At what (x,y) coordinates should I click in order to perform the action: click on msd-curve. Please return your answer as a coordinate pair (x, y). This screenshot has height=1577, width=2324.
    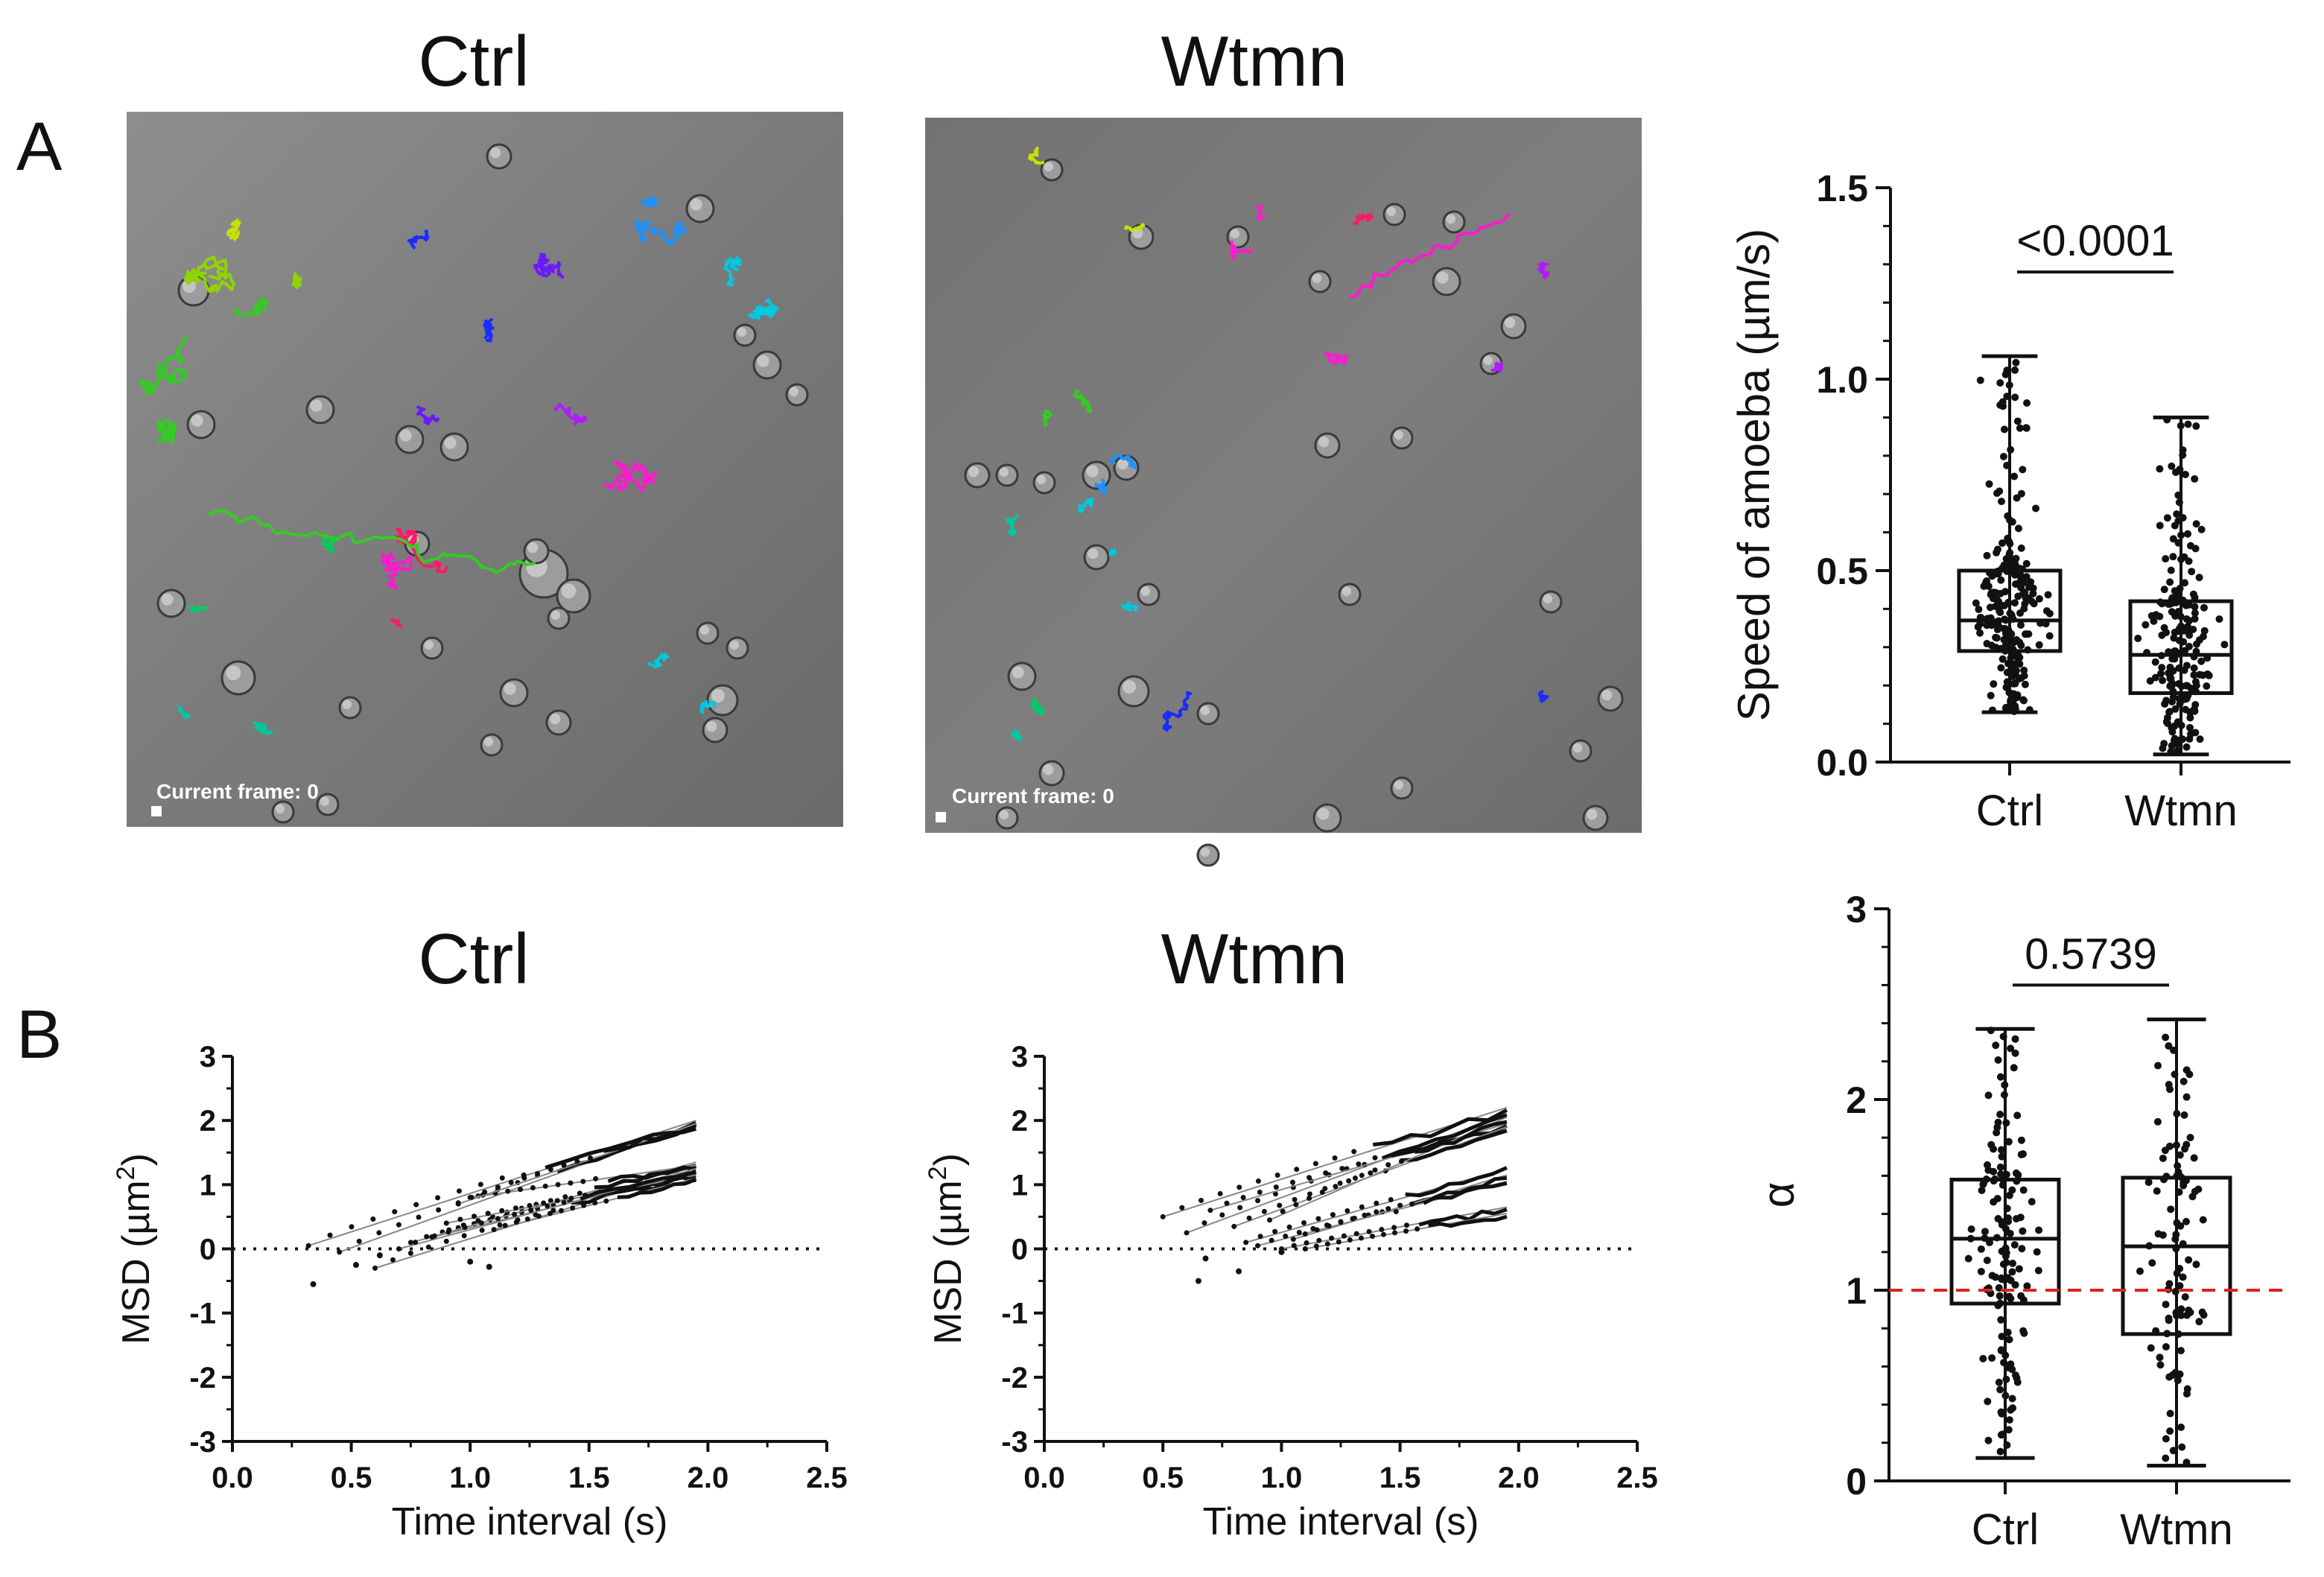
    Looking at the image, I should click on (1454, 1145).